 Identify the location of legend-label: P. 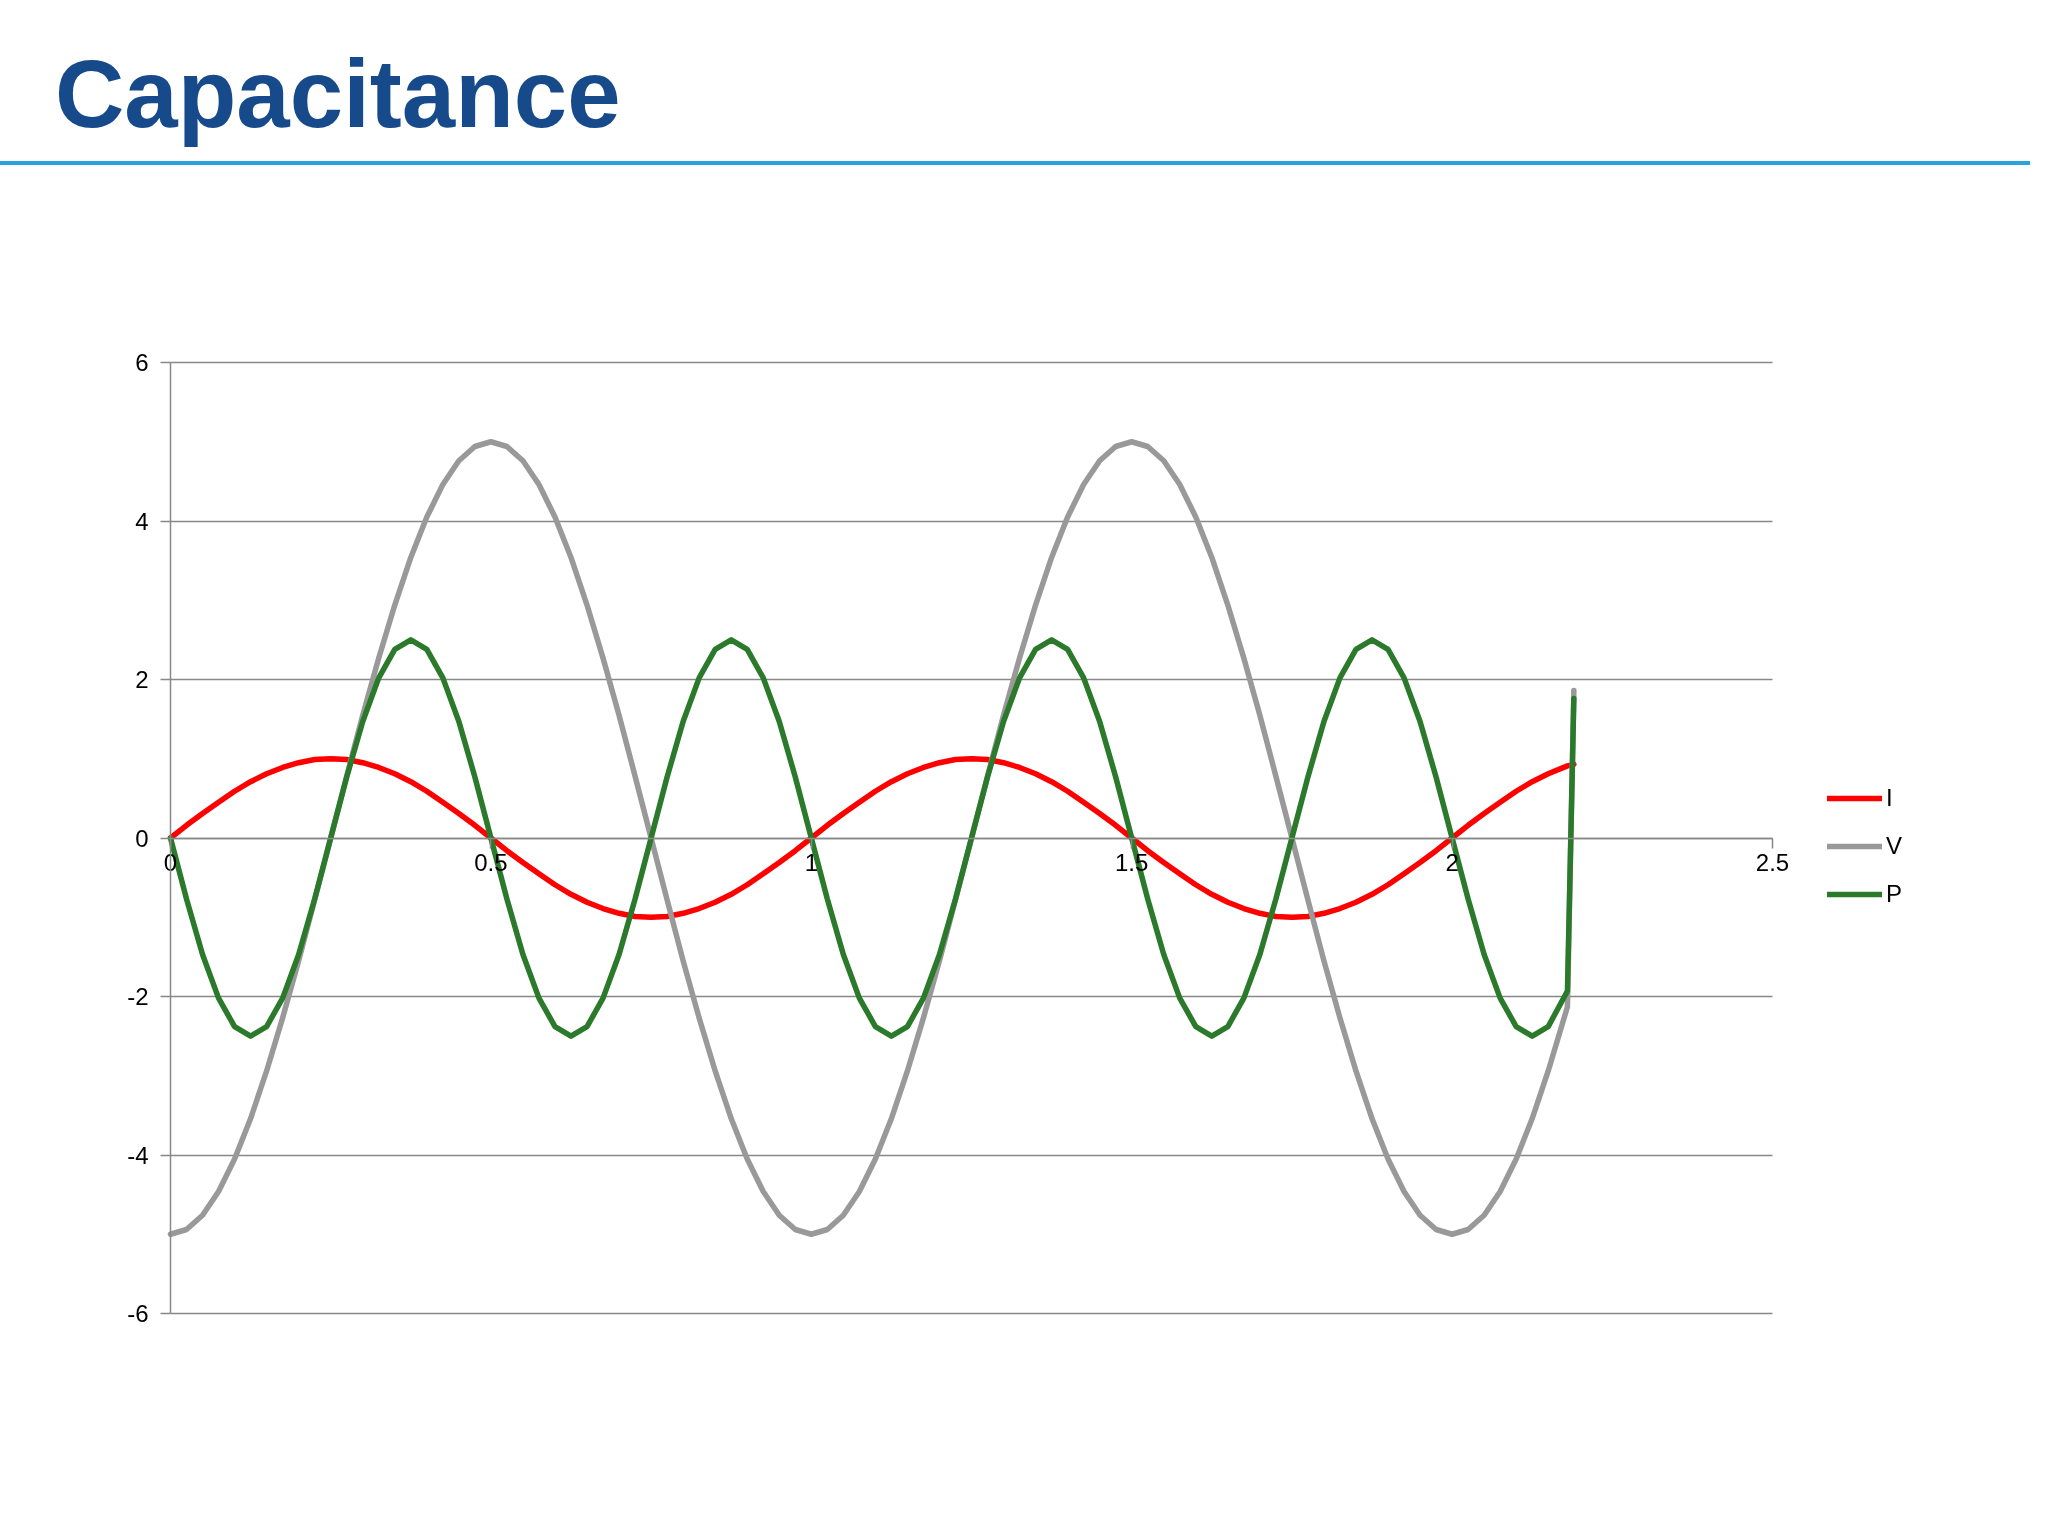
(1894, 893).